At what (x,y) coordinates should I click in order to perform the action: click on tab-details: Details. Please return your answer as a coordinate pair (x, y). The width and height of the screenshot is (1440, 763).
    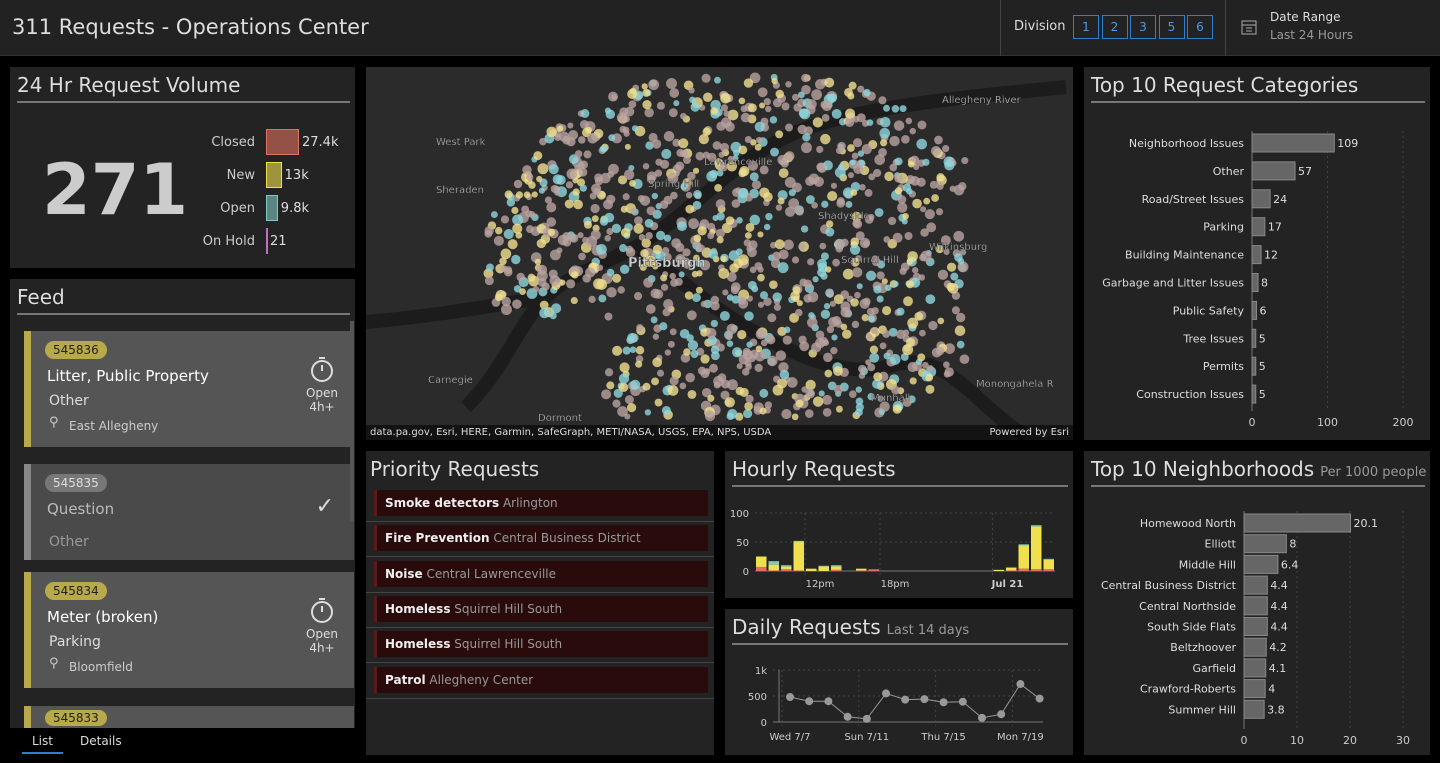
    Looking at the image, I should click on (101, 741).